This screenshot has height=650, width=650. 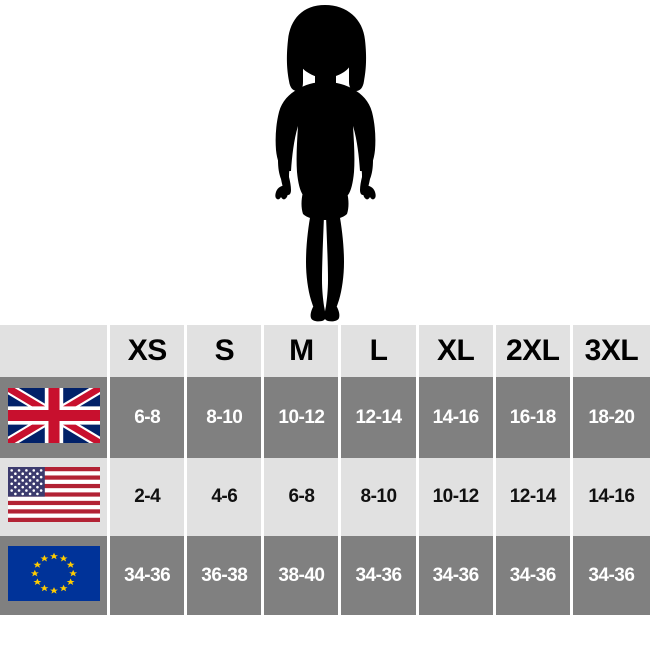 What do you see at coordinates (457, 351) in the screenshot?
I see `header-size-xl: XL` at bounding box center [457, 351].